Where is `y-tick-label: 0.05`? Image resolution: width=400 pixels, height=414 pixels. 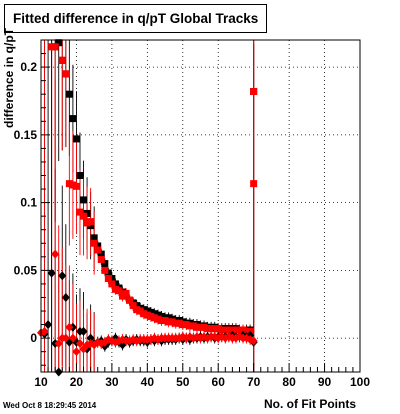
y-tick-label: 0.05 is located at coordinates (26, 270).